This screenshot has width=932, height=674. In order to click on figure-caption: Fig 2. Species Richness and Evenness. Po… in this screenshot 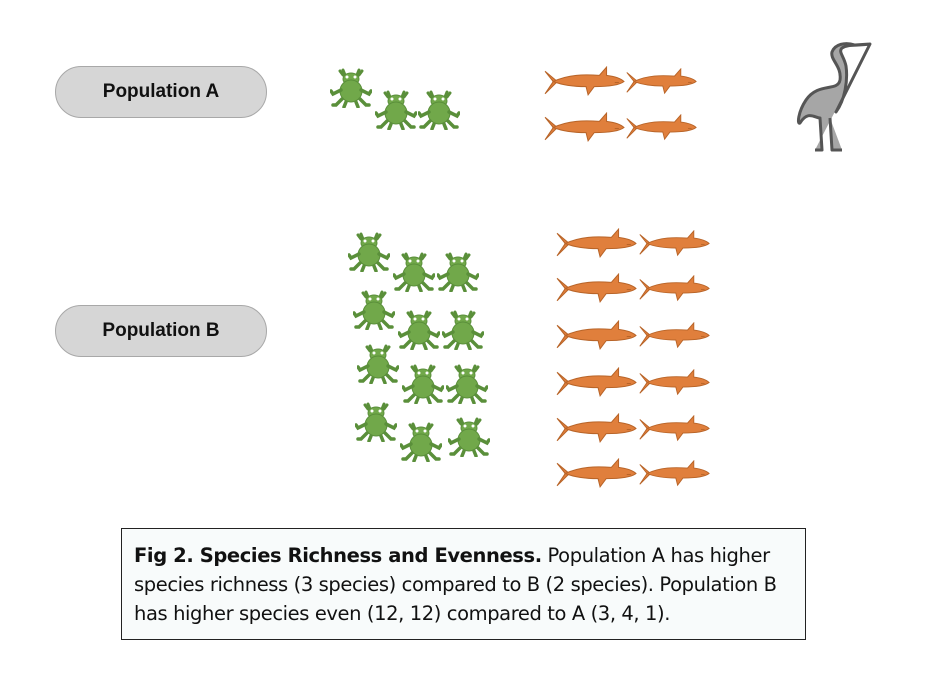, I will do `click(463, 584)`.